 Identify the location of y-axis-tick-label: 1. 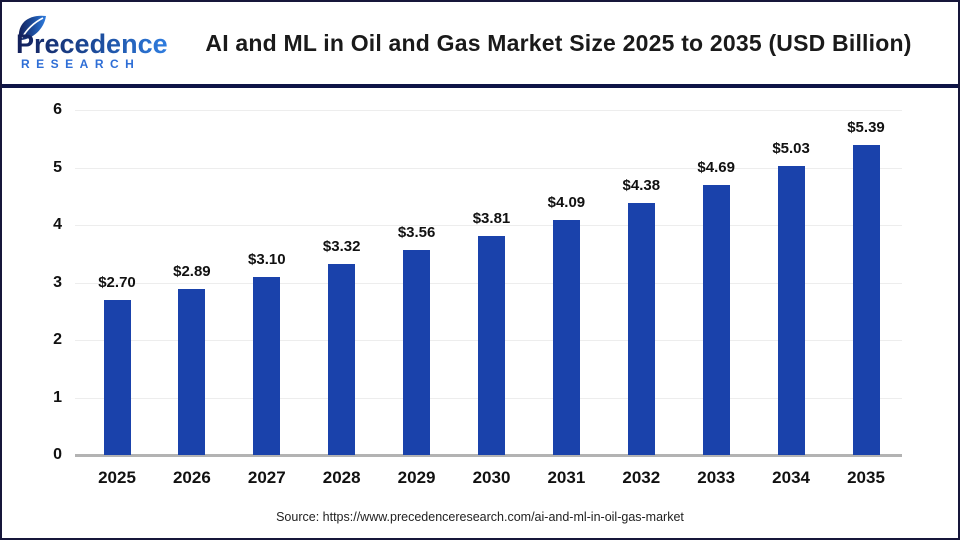
(57, 397).